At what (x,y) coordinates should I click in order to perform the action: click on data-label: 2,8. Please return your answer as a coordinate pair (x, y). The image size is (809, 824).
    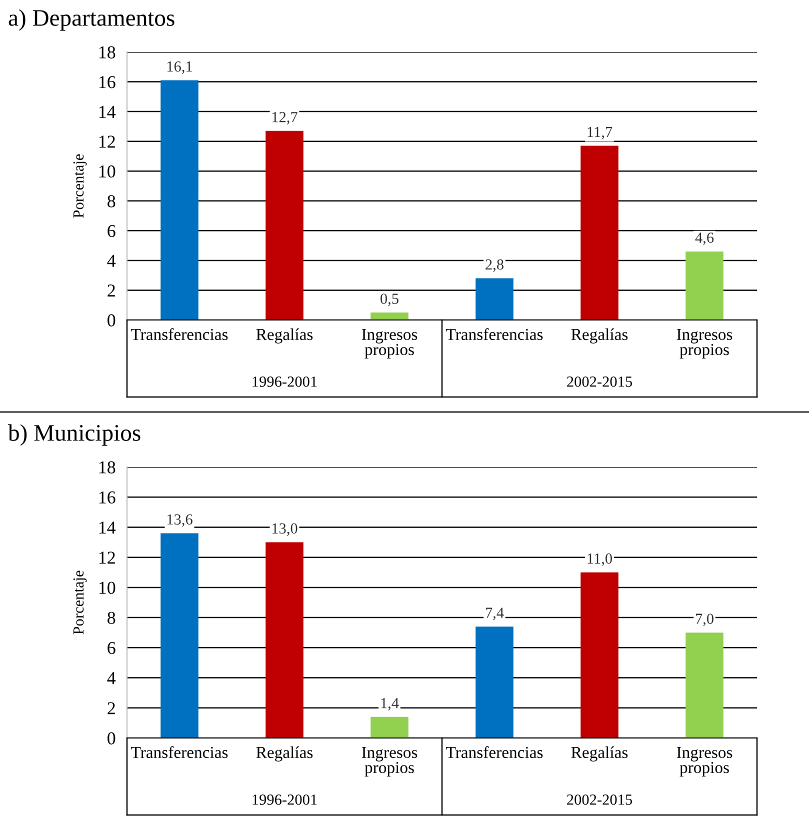
    Looking at the image, I should click on (495, 265).